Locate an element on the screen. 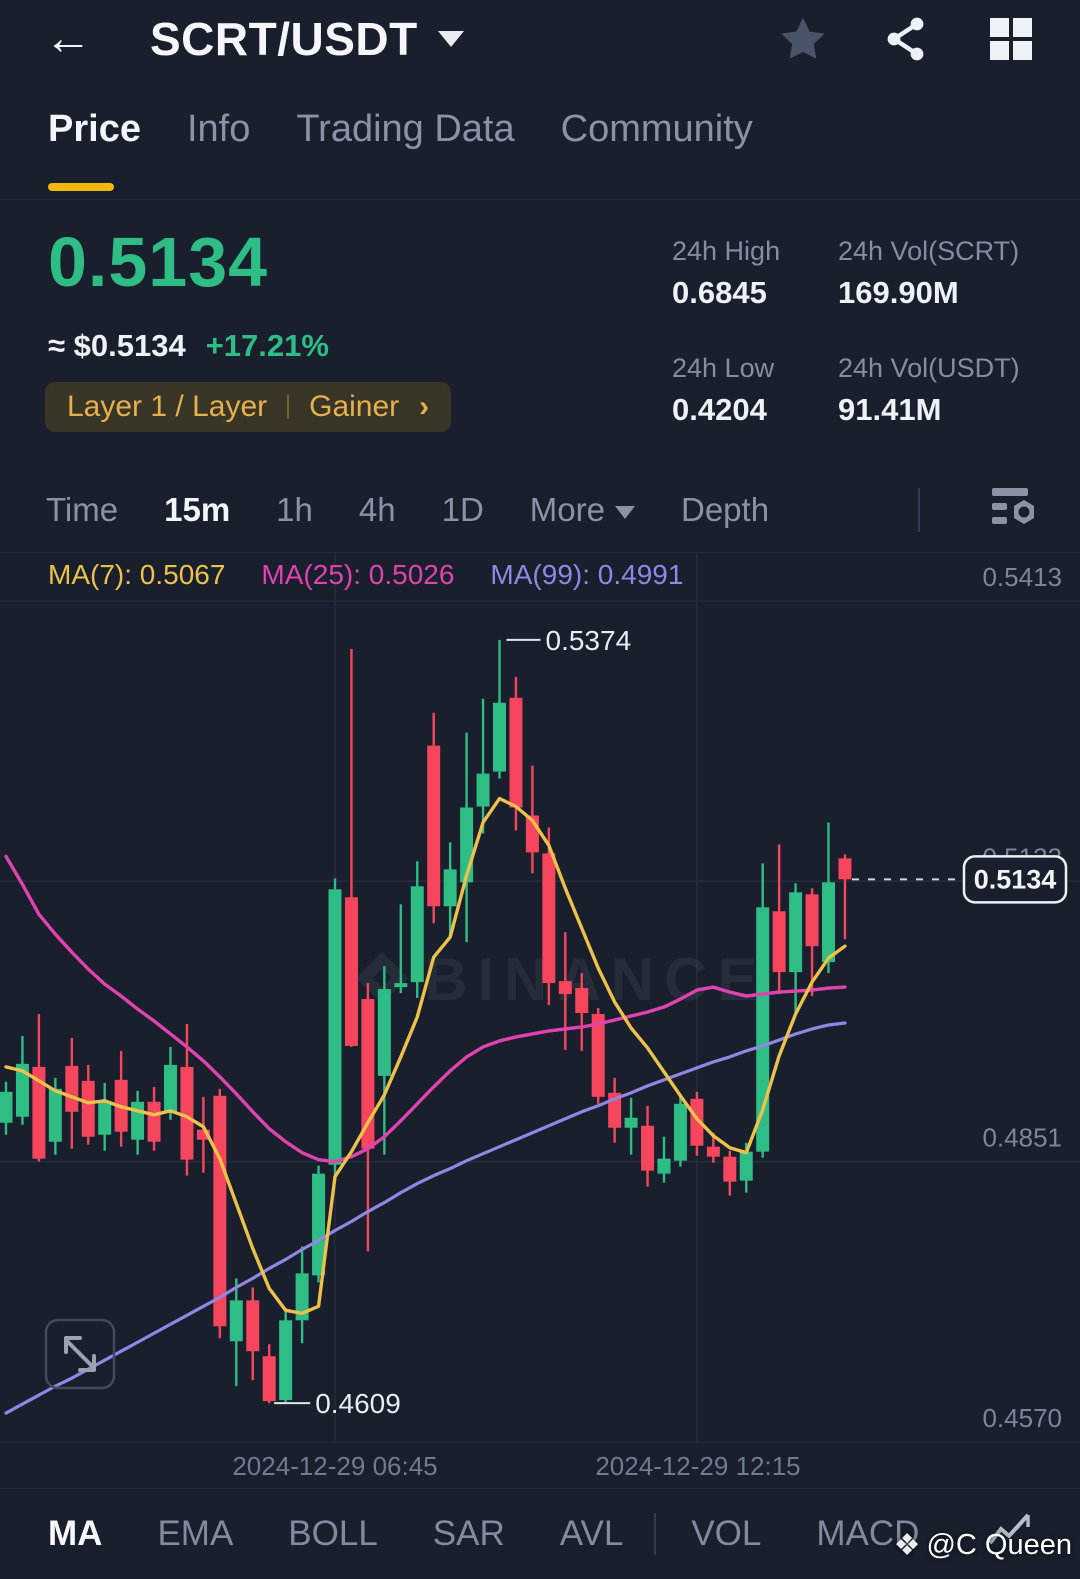 This screenshot has height=1579, width=1080. token-tags-pill: Layer 1 / Layer Gainer › is located at coordinates (248, 407).